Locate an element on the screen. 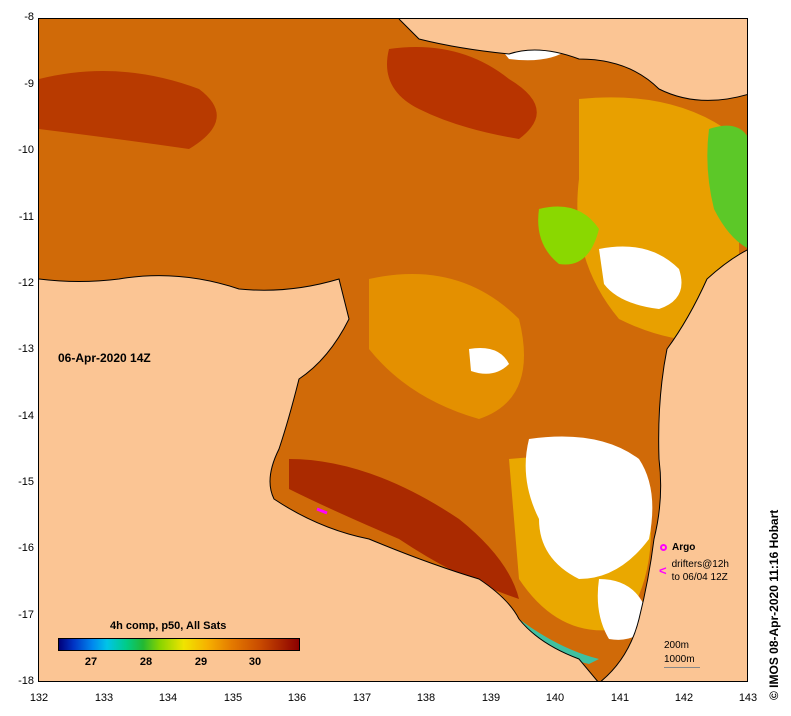 This screenshot has height=716, width=791. y-tick-label: -8 is located at coordinates (29, 17).